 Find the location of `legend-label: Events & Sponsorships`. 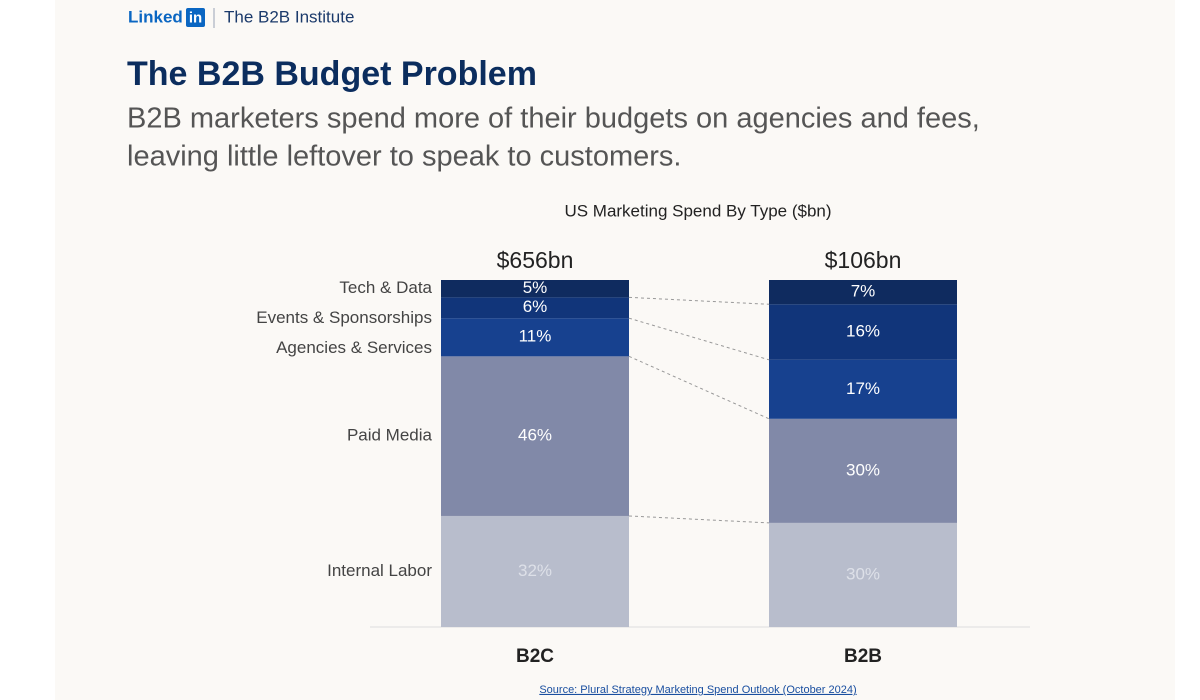

legend-label: Events & Sponsorships is located at coordinates (344, 317).